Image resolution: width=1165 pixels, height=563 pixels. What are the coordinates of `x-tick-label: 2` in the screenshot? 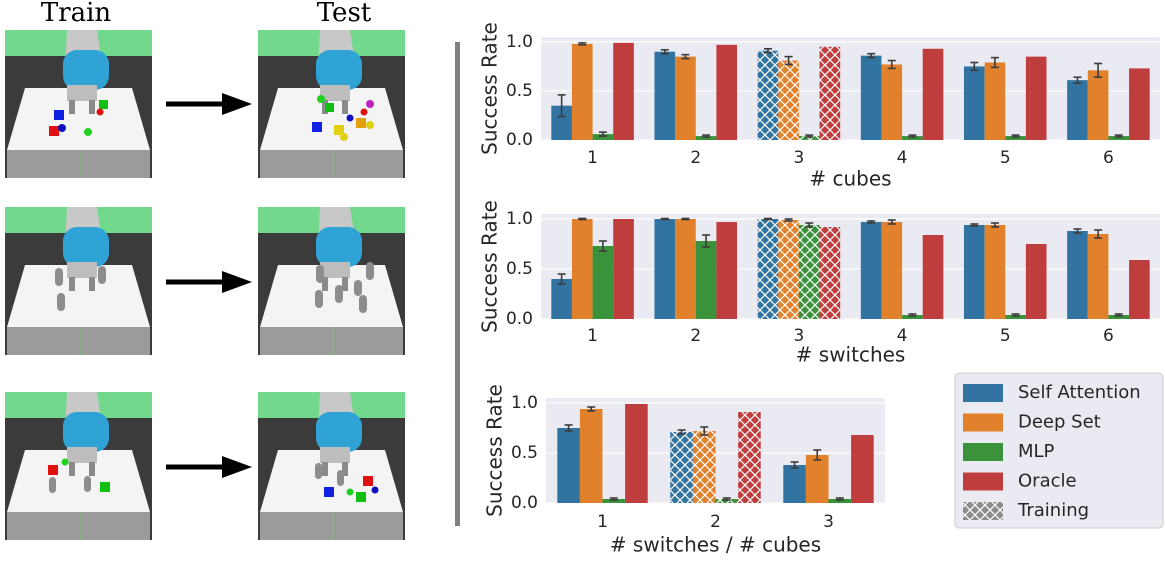 It's located at (715, 522).